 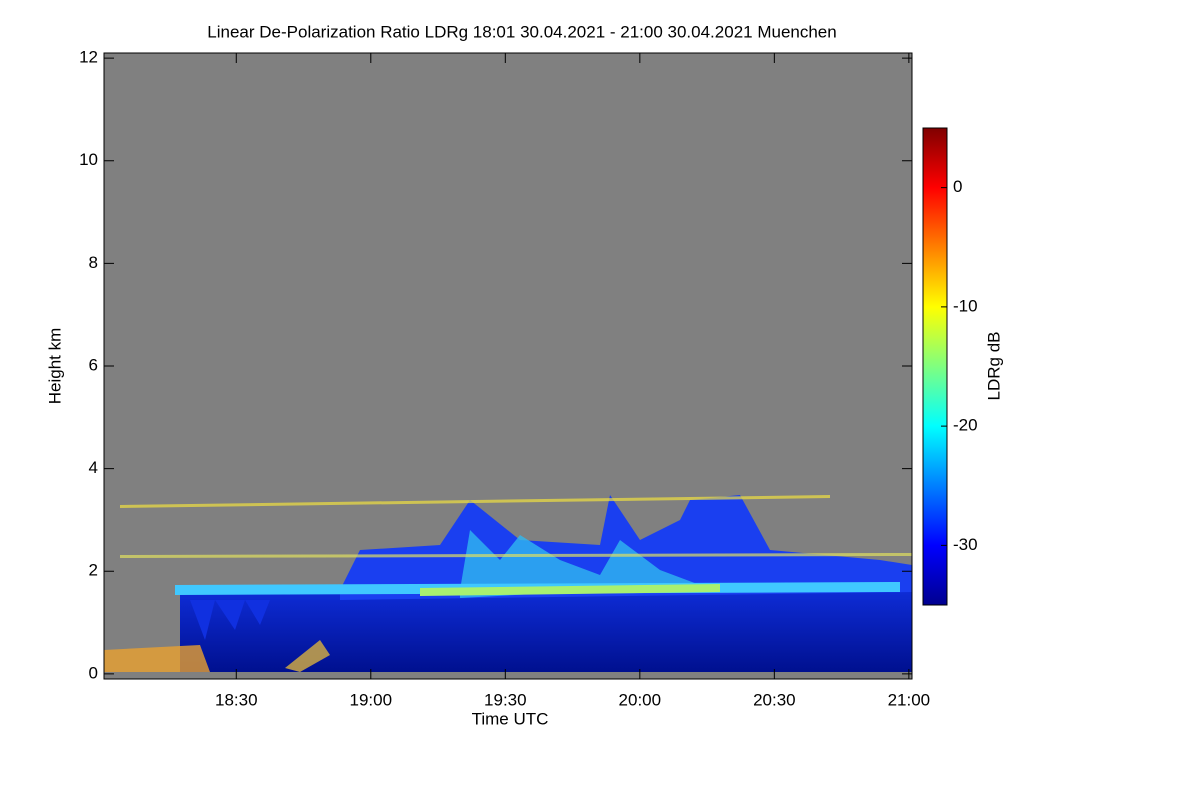 What do you see at coordinates (993, 366) in the screenshot?
I see `colorbar-label: LDRg dB` at bounding box center [993, 366].